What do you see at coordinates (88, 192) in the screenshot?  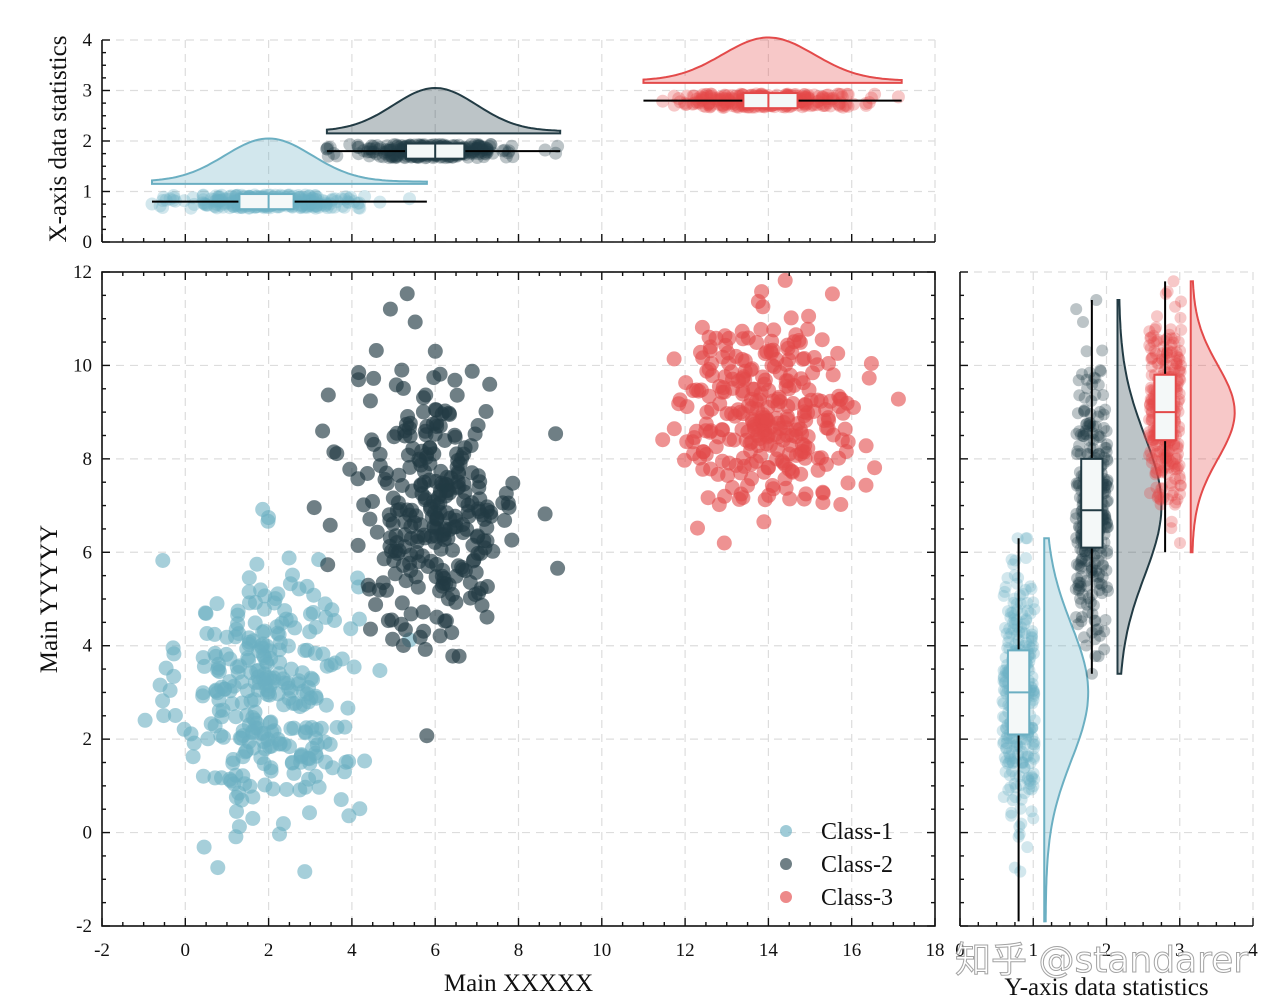 I see `top-y-tick-label: 1` at bounding box center [88, 192].